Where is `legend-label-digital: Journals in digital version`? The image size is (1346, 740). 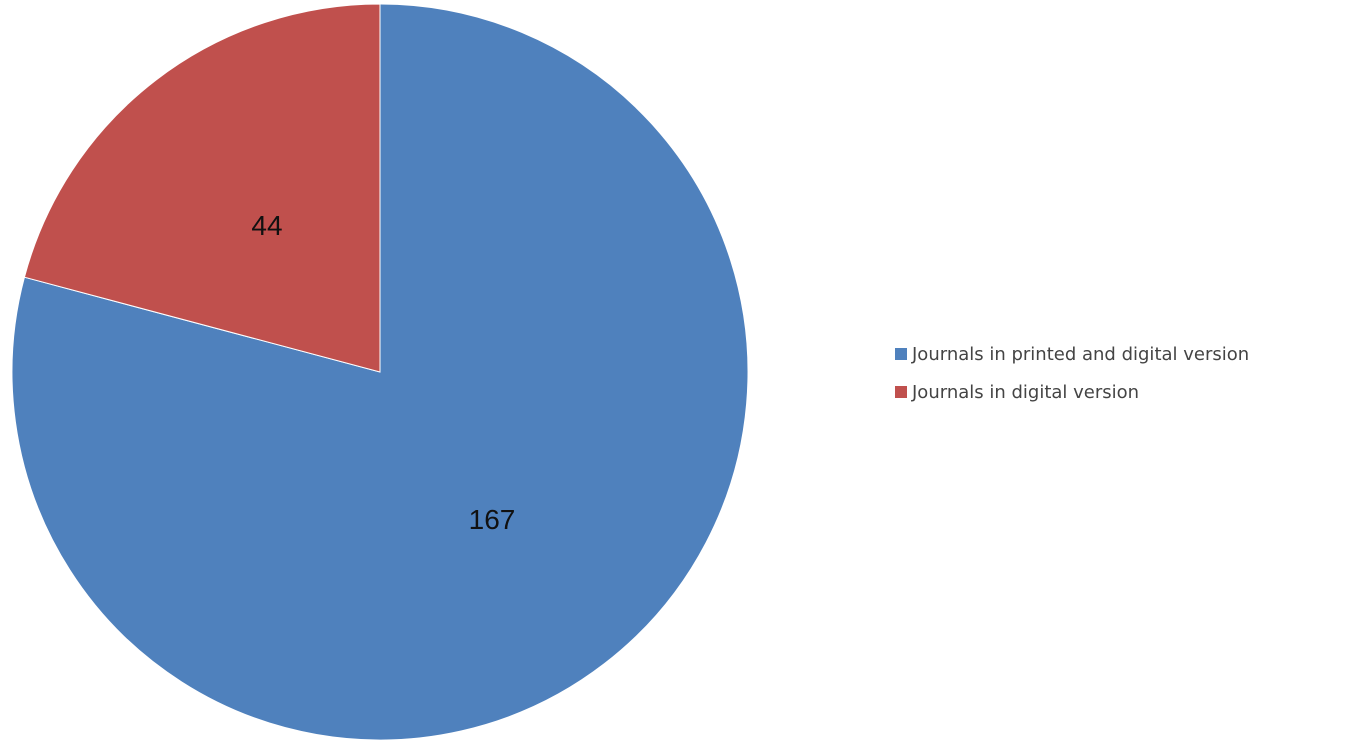 legend-label-digital: Journals in digital version is located at coordinates (1026, 392).